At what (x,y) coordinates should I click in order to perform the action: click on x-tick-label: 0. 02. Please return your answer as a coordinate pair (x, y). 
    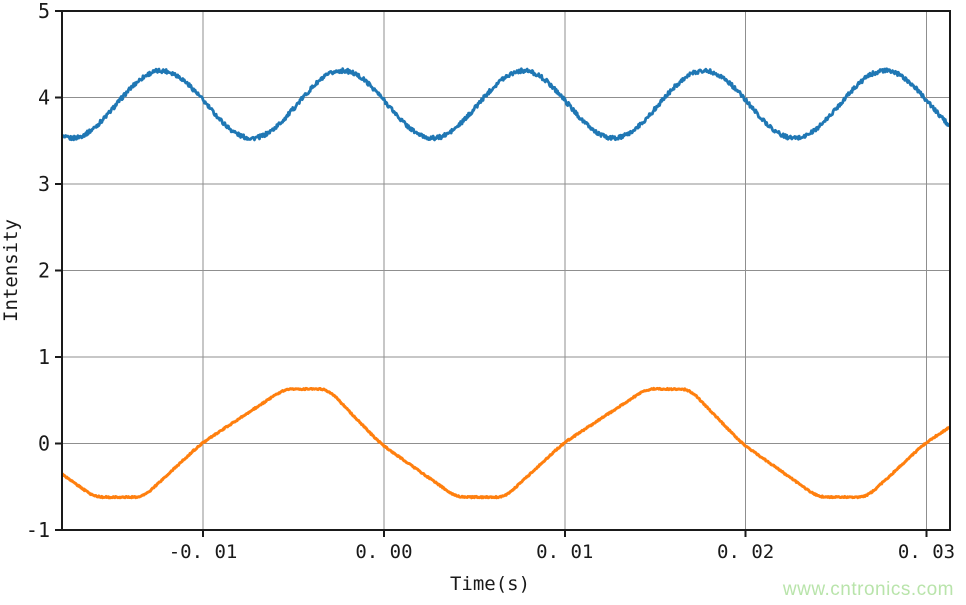
    Looking at the image, I should click on (745, 552).